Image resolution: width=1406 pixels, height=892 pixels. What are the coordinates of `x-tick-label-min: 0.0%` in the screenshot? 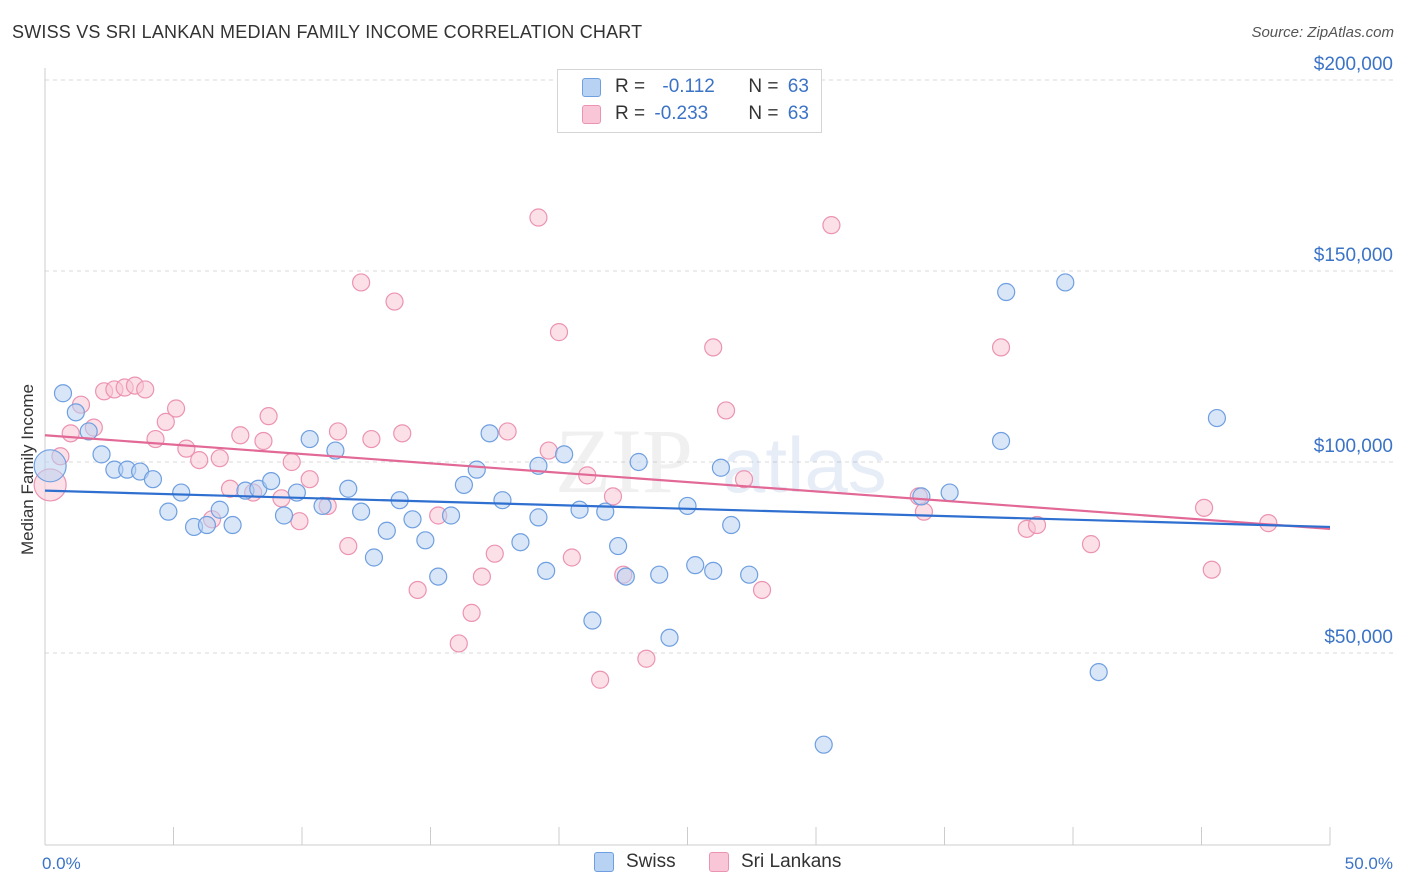 It's located at (61, 863).